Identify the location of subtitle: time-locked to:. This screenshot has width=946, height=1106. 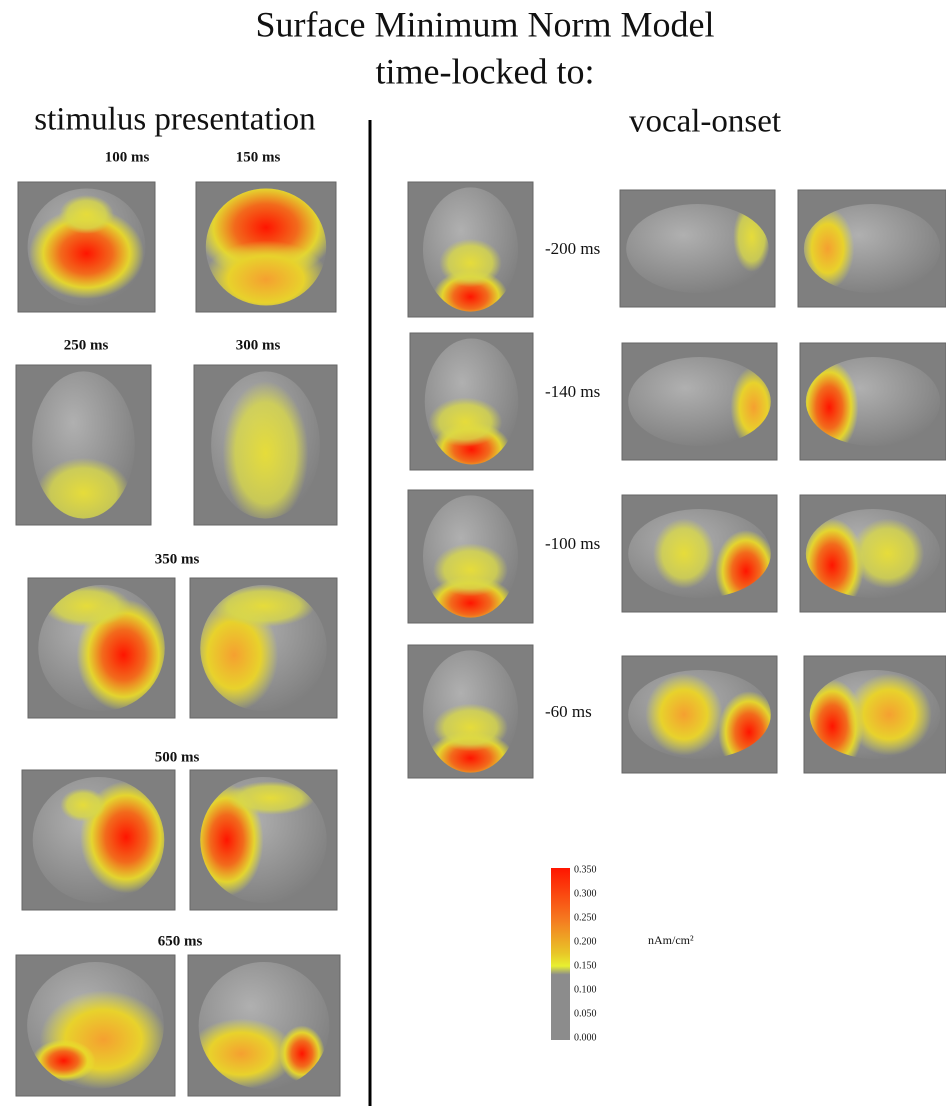
(485, 71).